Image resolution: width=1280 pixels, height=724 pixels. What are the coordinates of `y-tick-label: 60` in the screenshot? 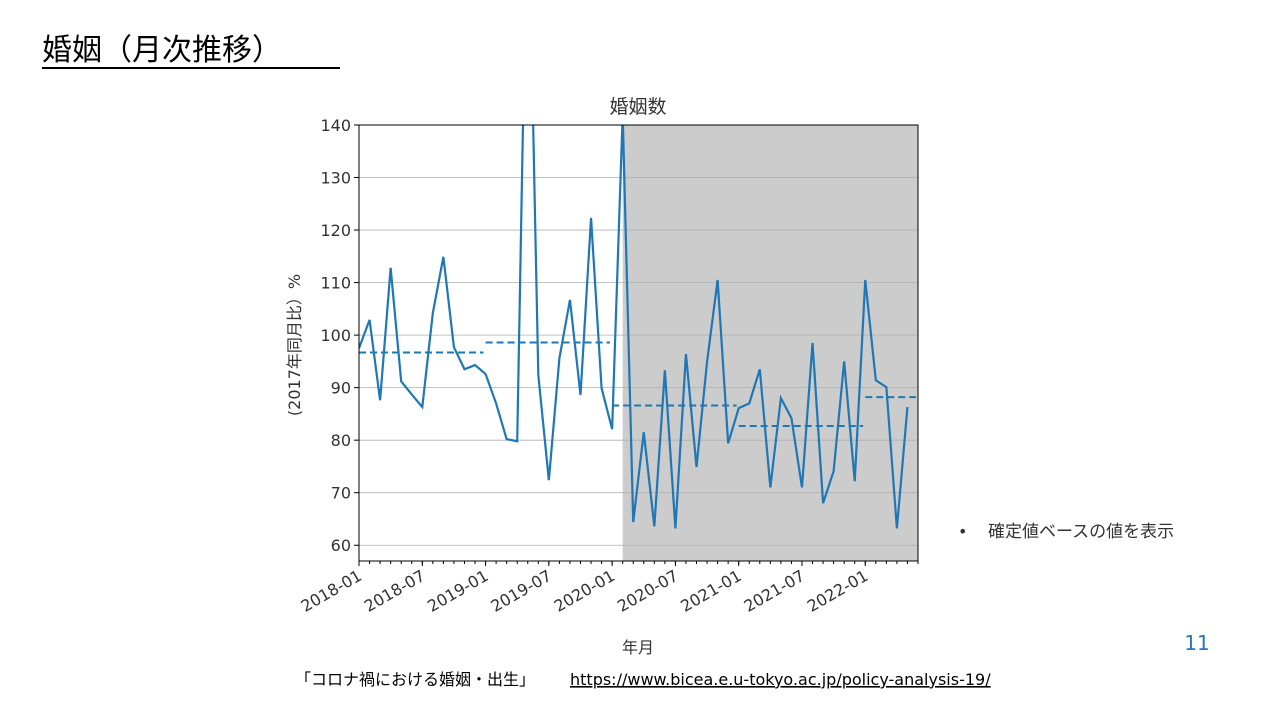 It's located at (341, 545).